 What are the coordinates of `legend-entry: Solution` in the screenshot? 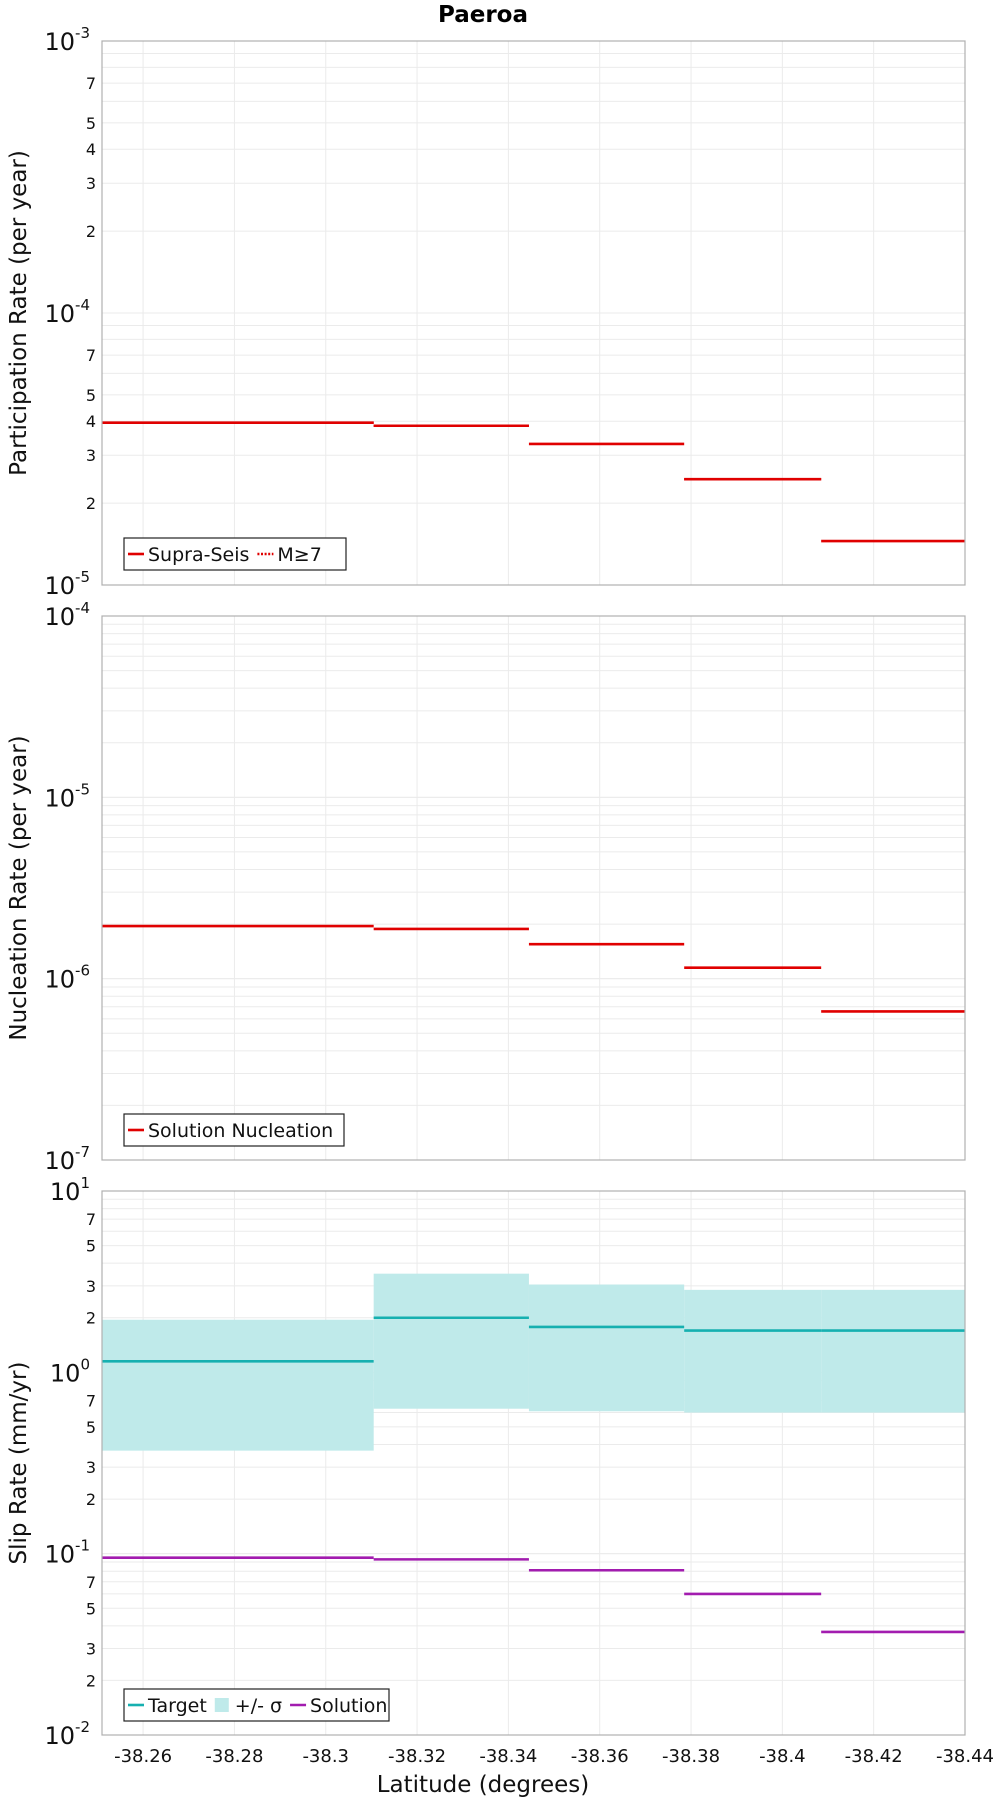 It's located at (348, 1706).